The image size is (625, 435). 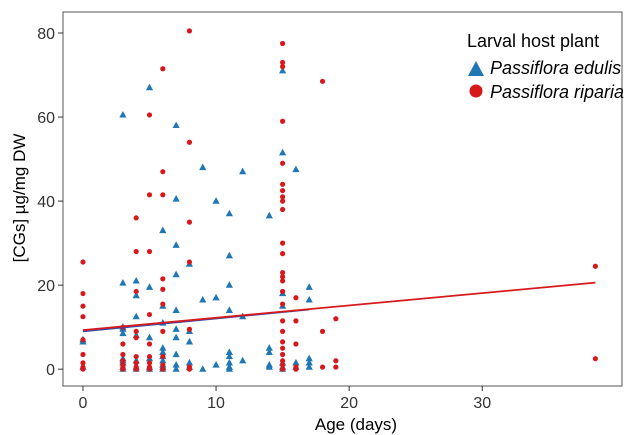 What do you see at coordinates (557, 92) in the screenshot?
I see `legend-label-riparia: Passiflora riparia` at bounding box center [557, 92].